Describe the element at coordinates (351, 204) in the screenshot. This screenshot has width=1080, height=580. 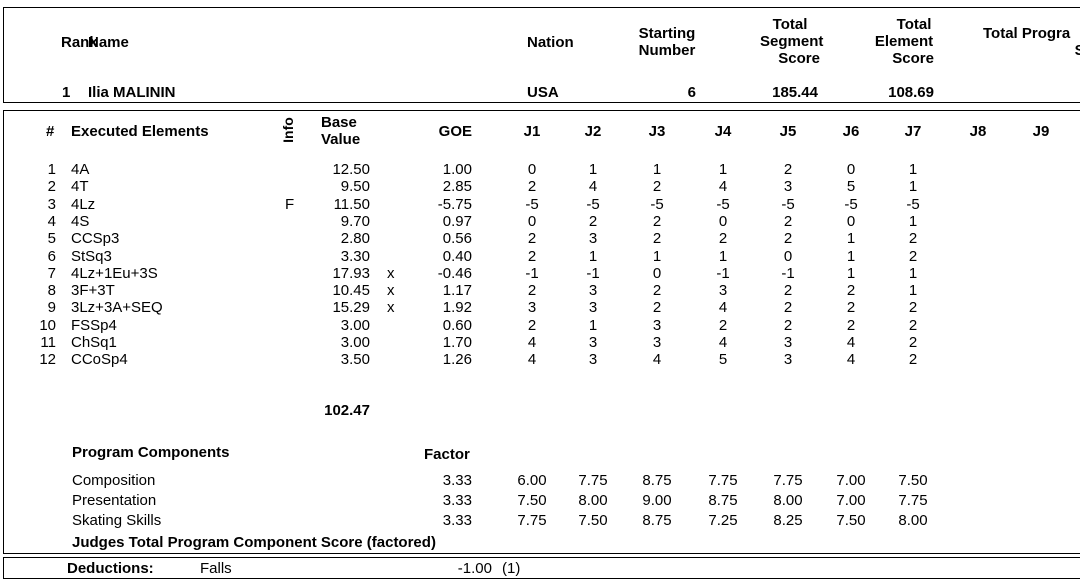
I see `element-base-value: 11.50` at that location.